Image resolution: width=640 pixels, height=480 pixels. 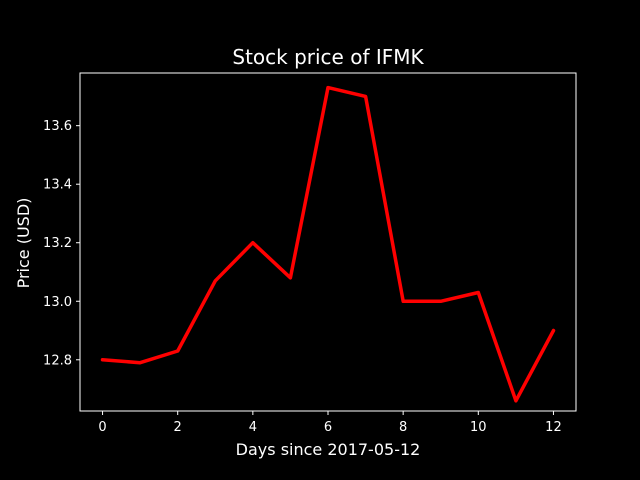 I want to click on x-tick-label: 2, so click(x=178, y=427).